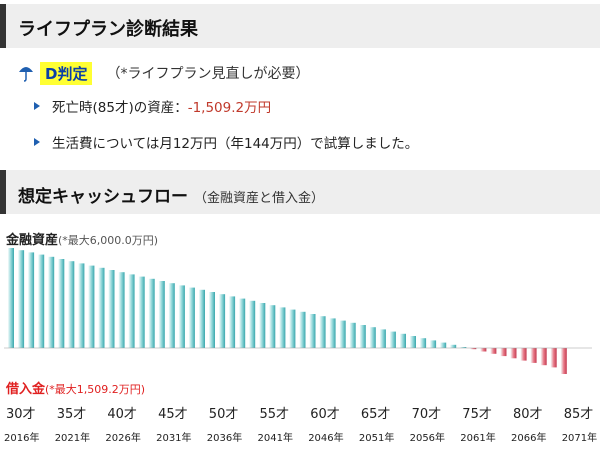 The height and width of the screenshot is (450, 600). I want to click on year-tick-label: 2051年, so click(376, 438).